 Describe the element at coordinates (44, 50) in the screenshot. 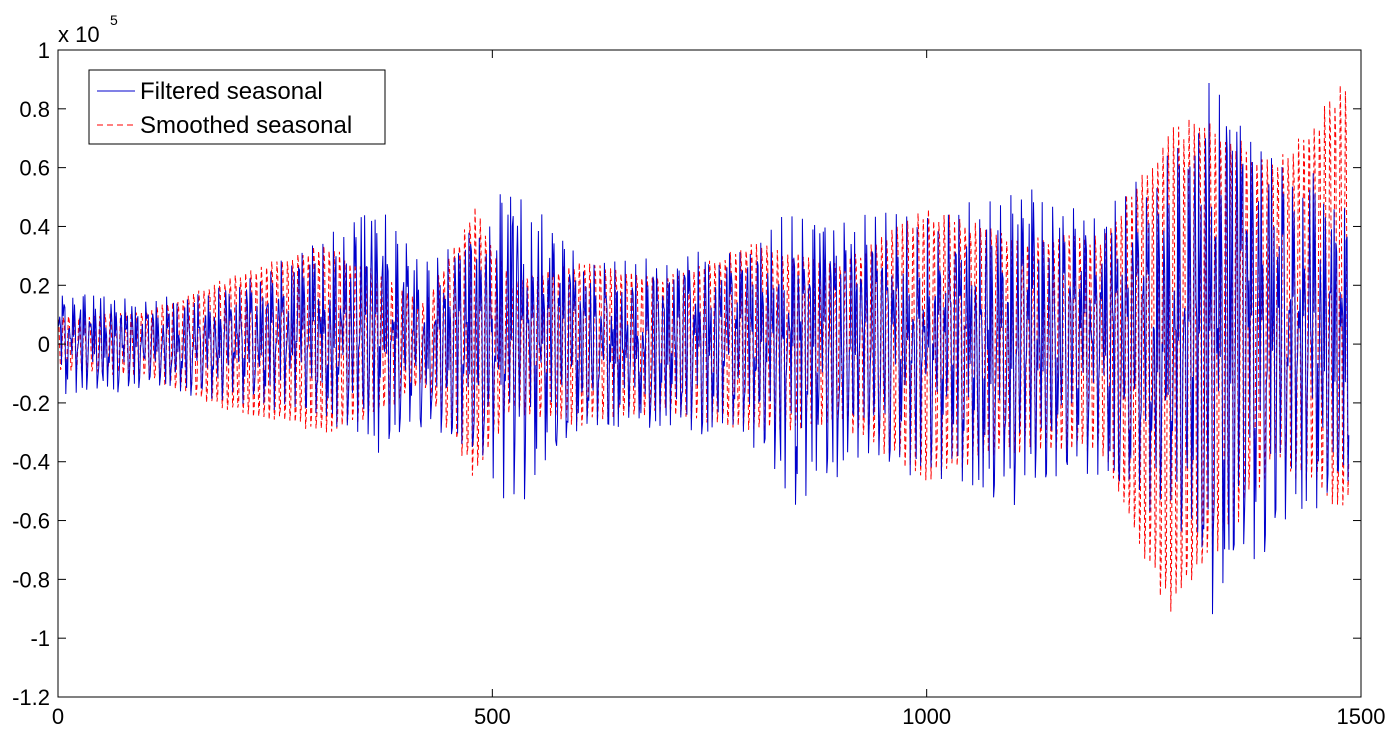

I see `y-tick-label: 1` at that location.